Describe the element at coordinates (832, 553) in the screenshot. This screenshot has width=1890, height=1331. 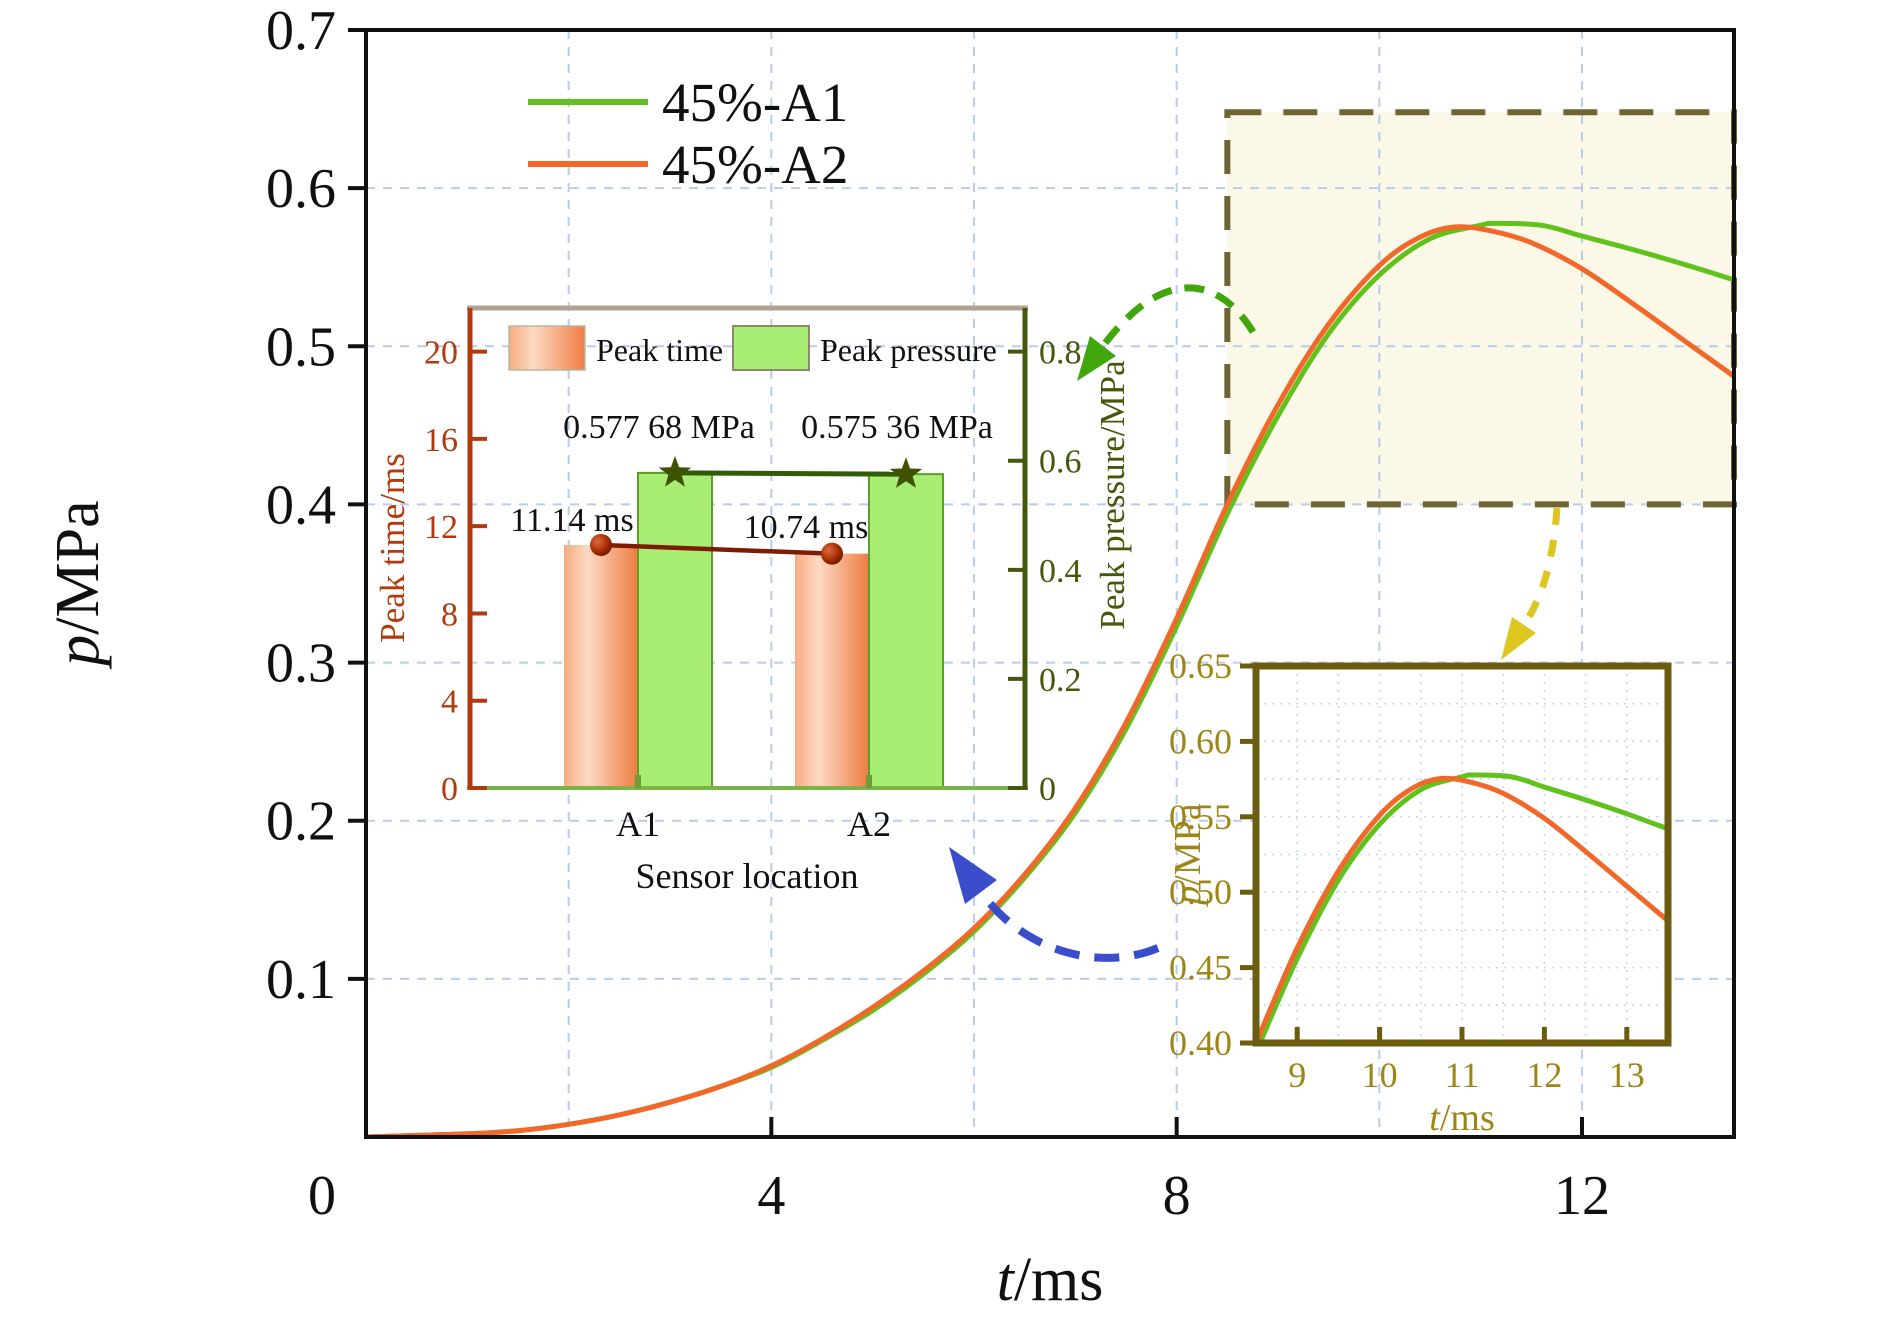
I see `sphere-marker-A2` at that location.